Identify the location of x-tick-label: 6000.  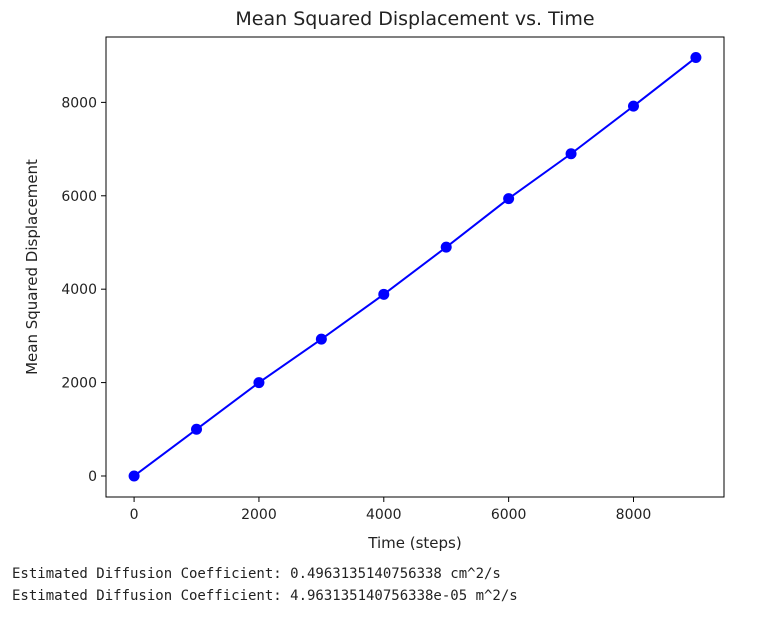
(509, 515).